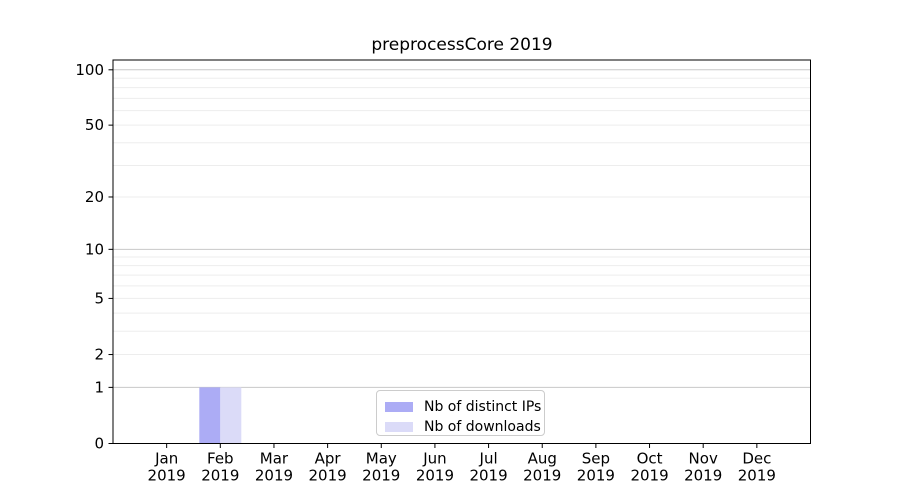 The height and width of the screenshot is (500, 900). Describe the element at coordinates (381, 459) in the screenshot. I see `x-tick-label-month: May` at that location.